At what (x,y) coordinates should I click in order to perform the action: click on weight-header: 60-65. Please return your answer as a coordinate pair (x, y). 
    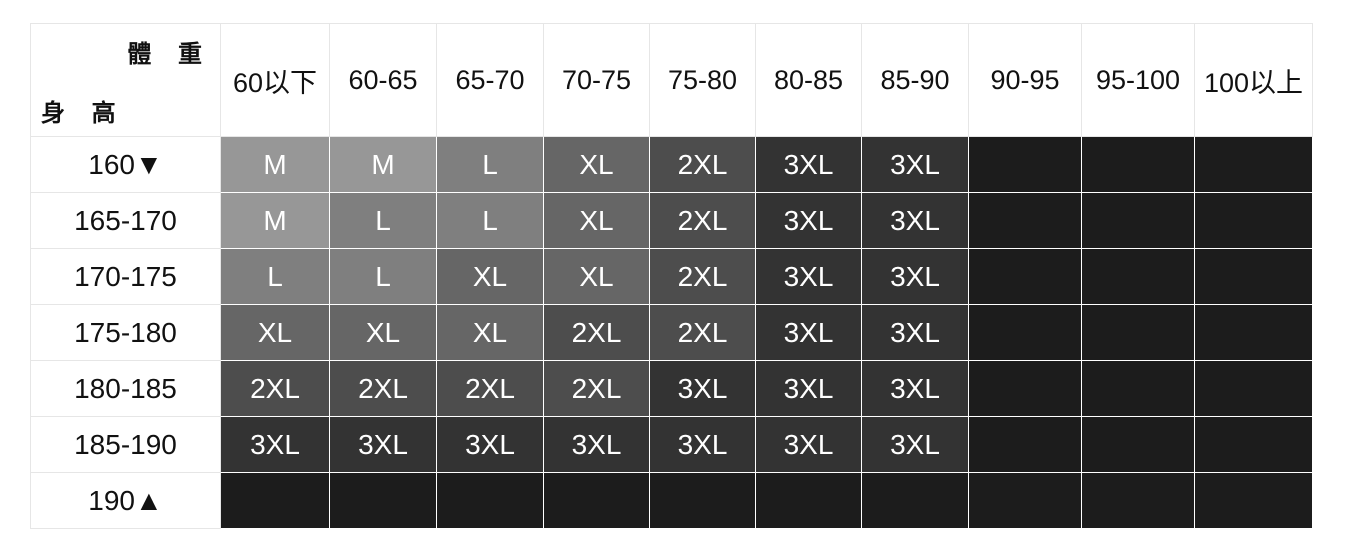
    Looking at the image, I should click on (383, 80).